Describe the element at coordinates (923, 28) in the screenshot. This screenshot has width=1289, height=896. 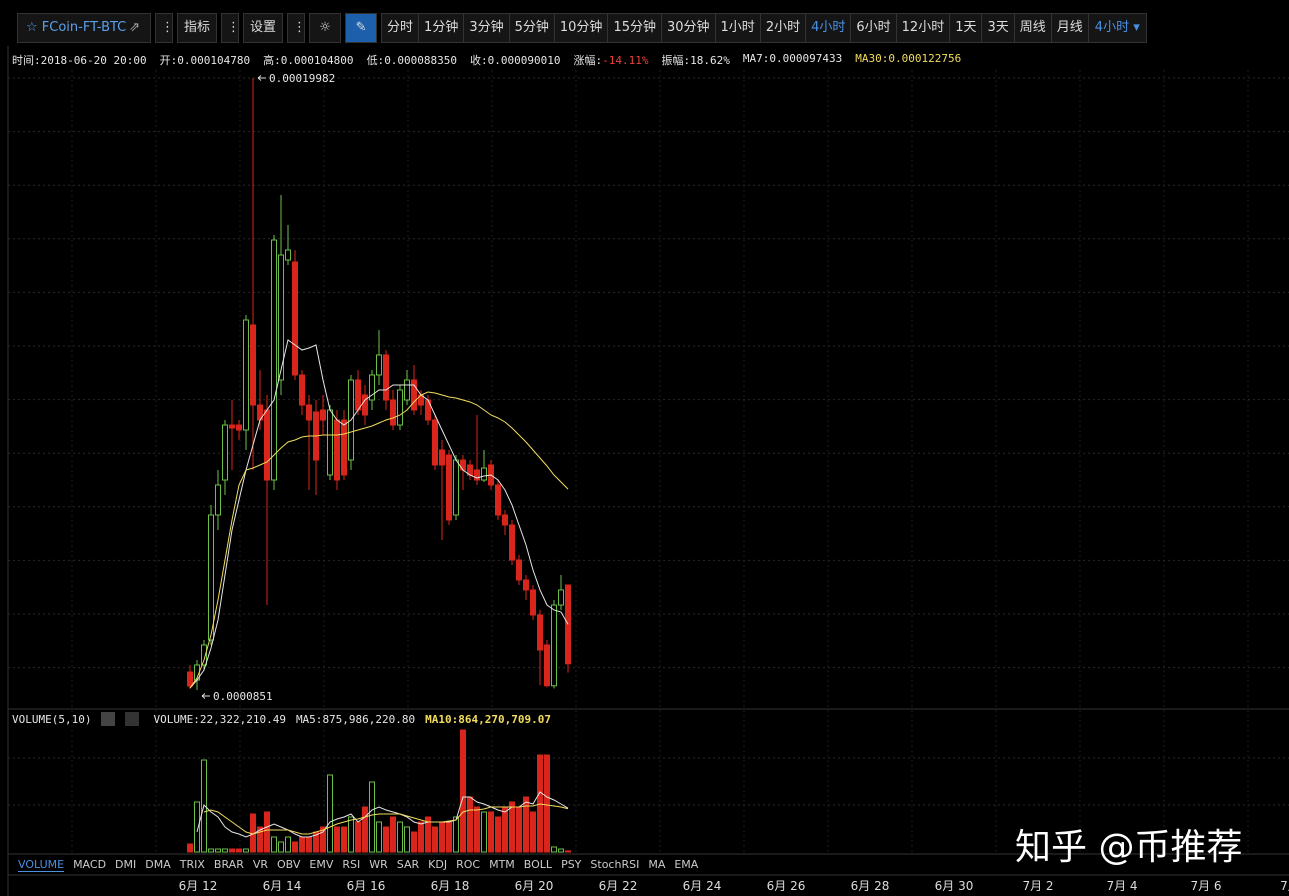
I see `period-button: 12小时` at that location.